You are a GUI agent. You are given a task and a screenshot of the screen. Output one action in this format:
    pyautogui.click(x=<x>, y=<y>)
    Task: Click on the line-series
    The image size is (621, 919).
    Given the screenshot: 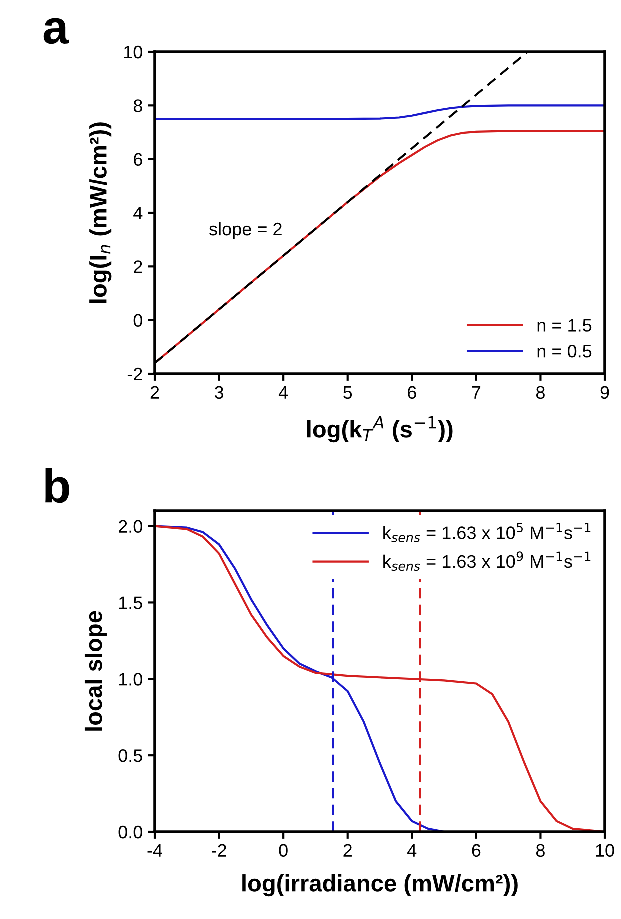 What is the action you would take?
    pyautogui.click(x=380, y=112)
    